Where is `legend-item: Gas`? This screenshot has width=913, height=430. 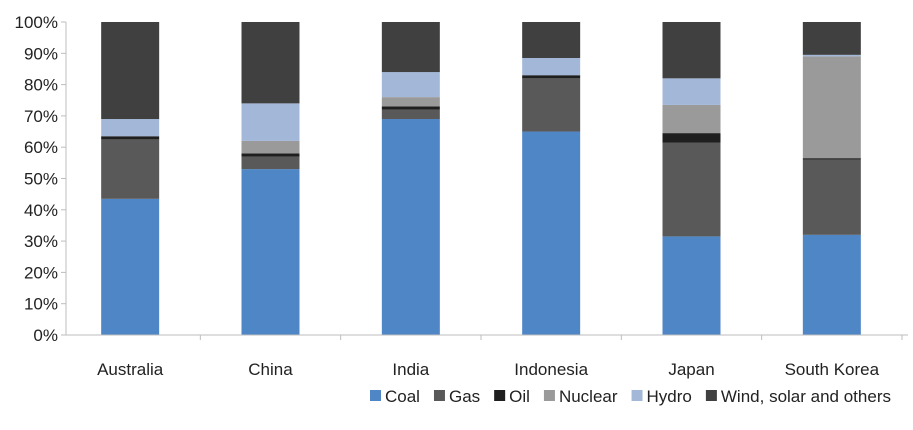 legend-item: Gas is located at coordinates (456, 396).